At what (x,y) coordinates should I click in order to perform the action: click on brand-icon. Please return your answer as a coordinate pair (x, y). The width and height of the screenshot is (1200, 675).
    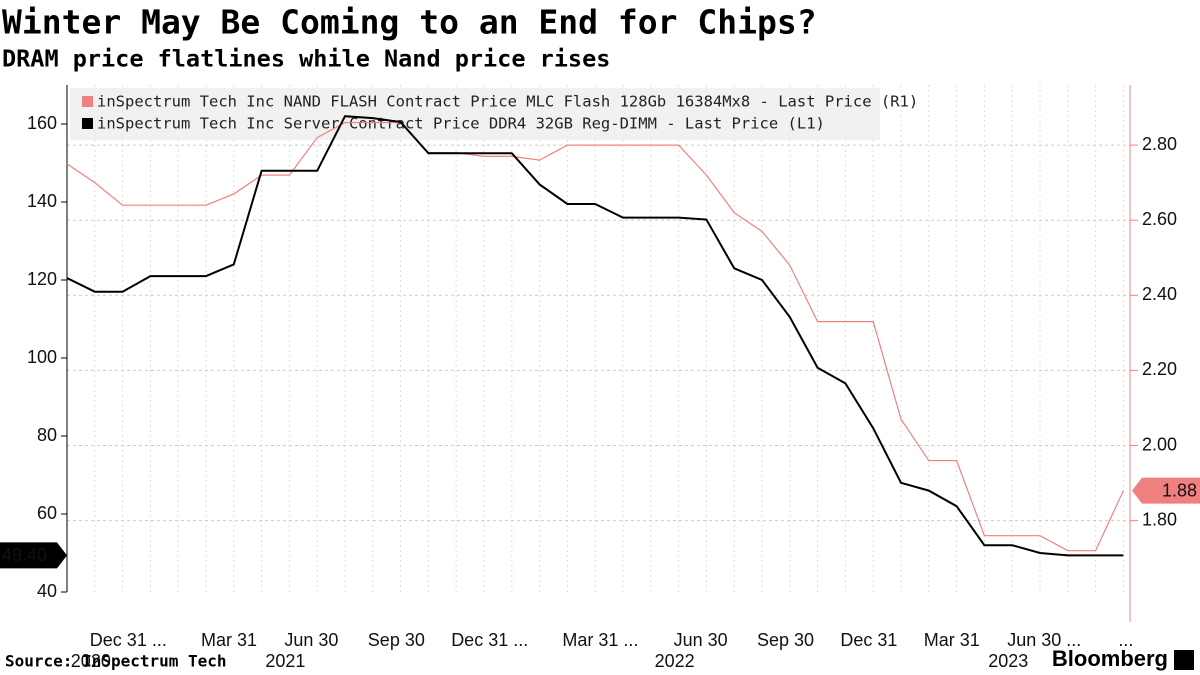
    Looking at the image, I should click on (1184, 660).